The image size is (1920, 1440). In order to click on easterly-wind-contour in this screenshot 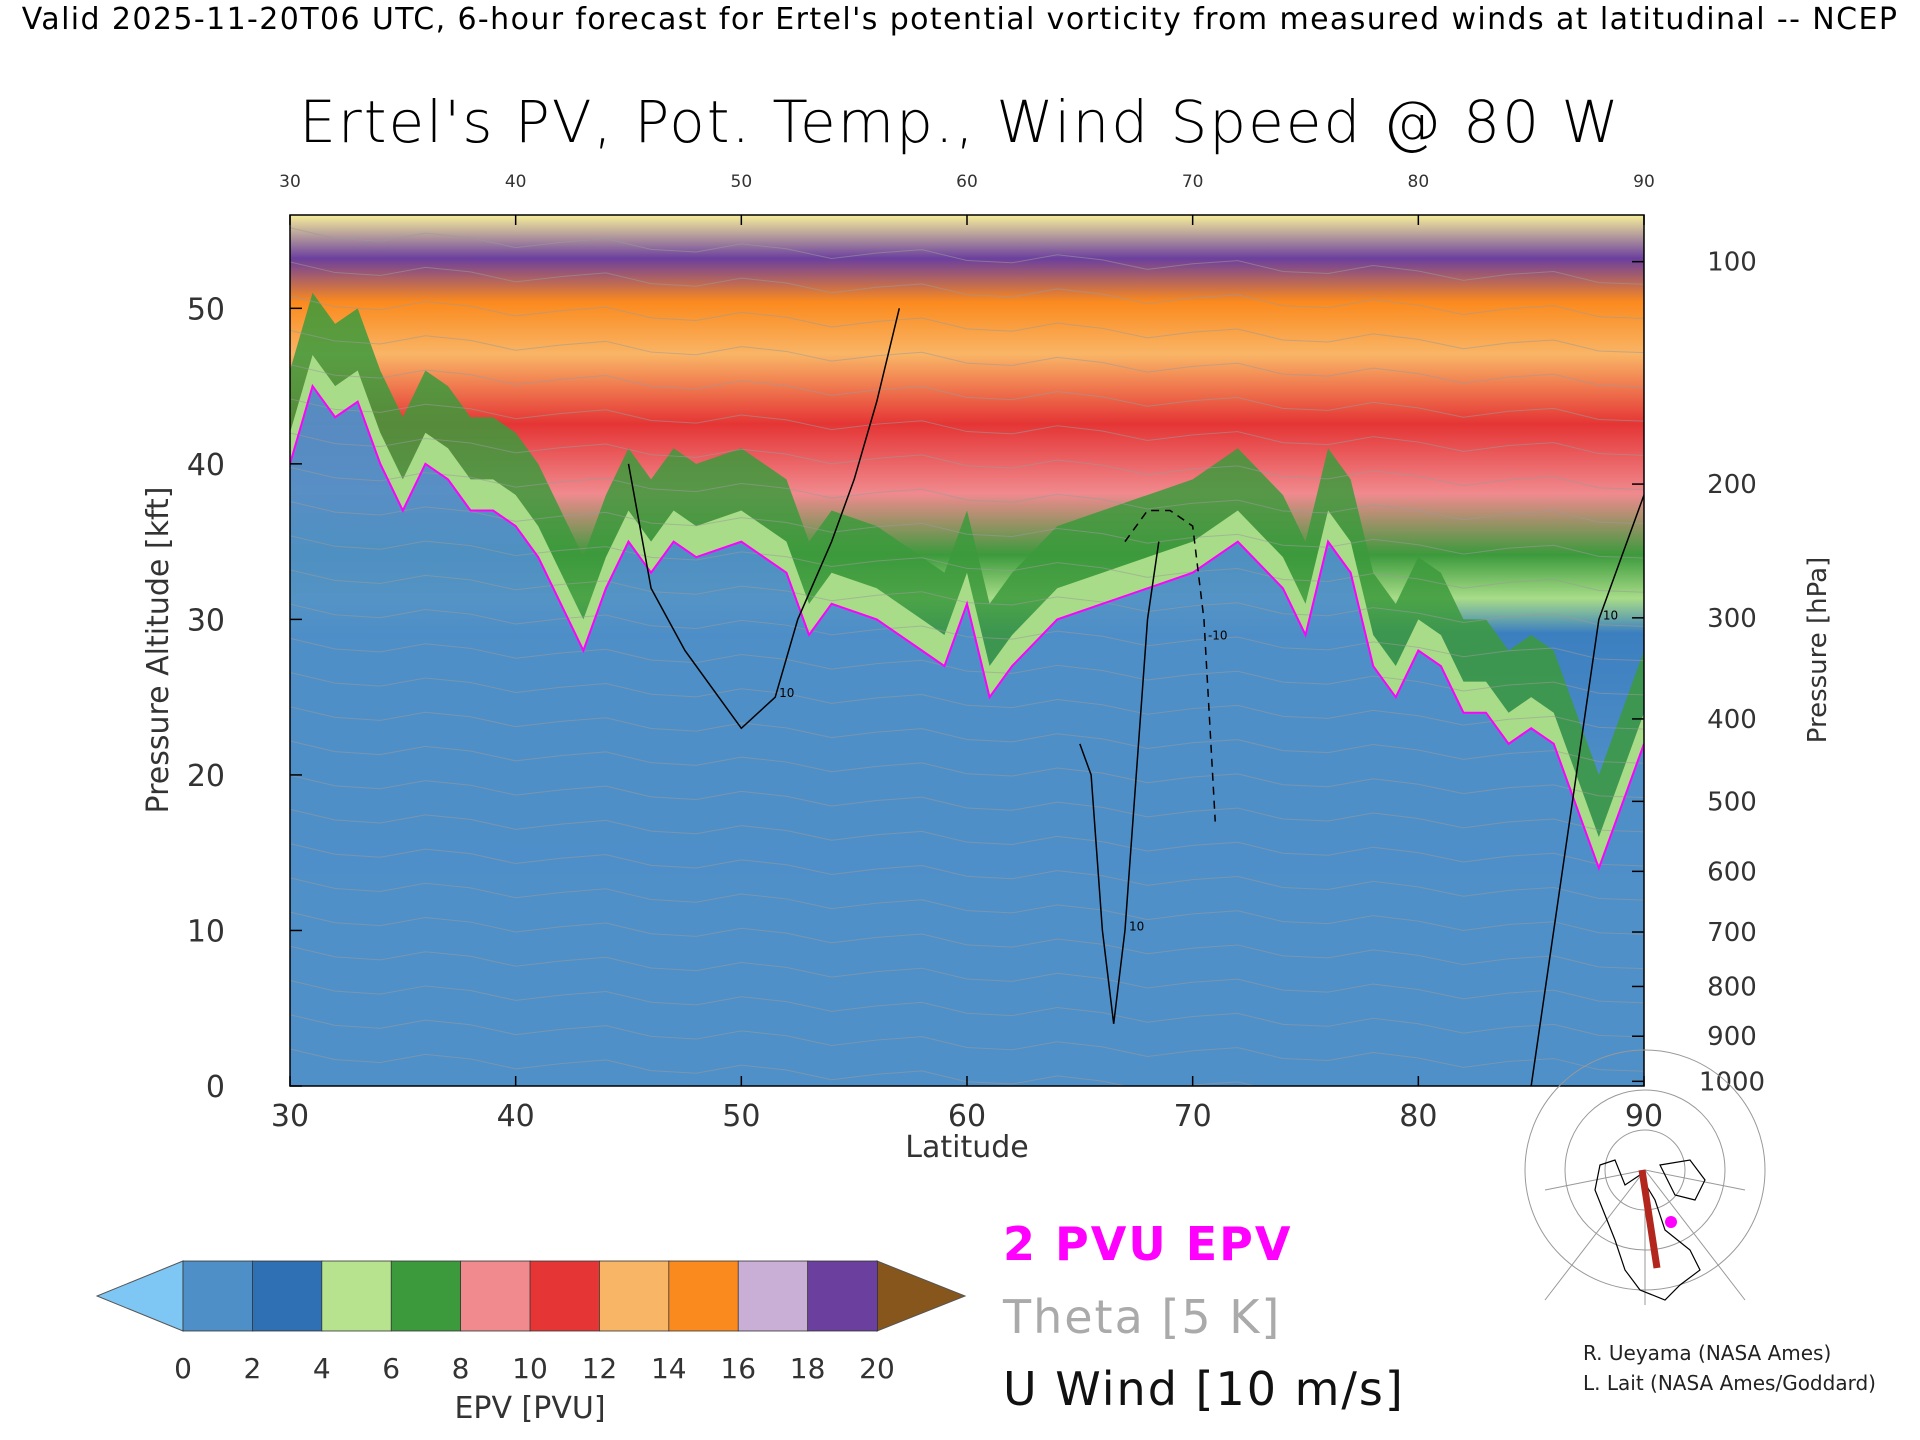, I will do `click(1170, 665)`.